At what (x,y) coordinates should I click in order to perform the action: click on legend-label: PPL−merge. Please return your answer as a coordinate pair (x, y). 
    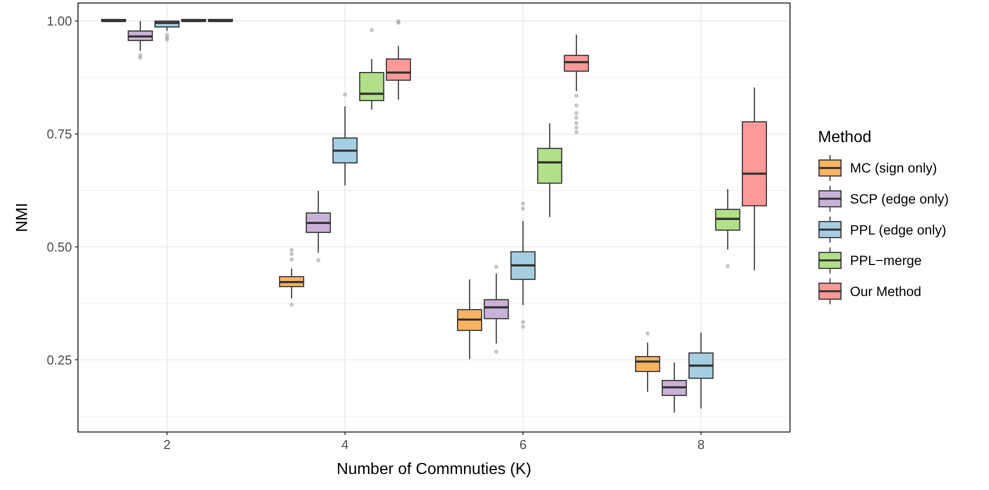
    Looking at the image, I should click on (886, 260).